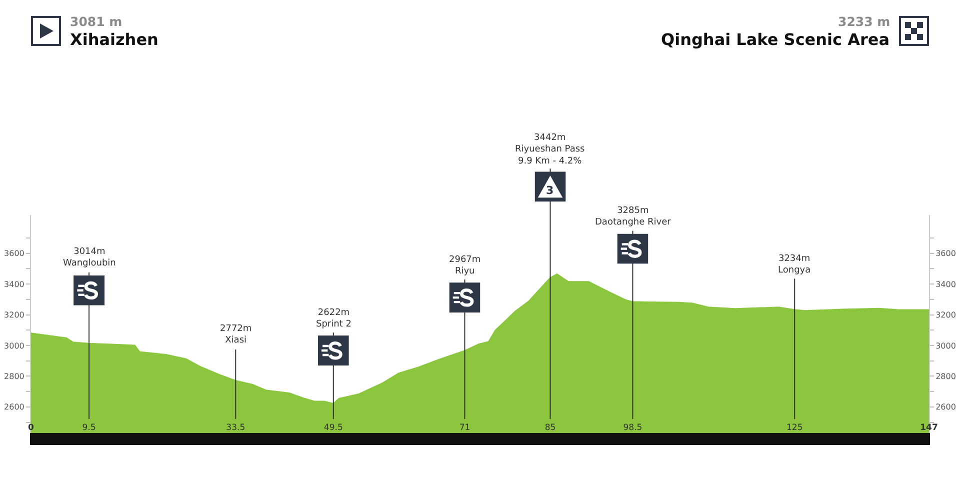  Describe the element at coordinates (89, 428) in the screenshot. I see `x-tick-label: 9.5` at that location.